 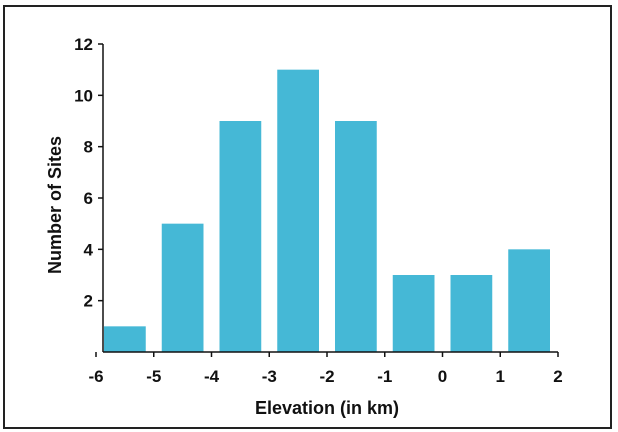 I want to click on y-tick-label-2: 4, so click(x=89, y=249).